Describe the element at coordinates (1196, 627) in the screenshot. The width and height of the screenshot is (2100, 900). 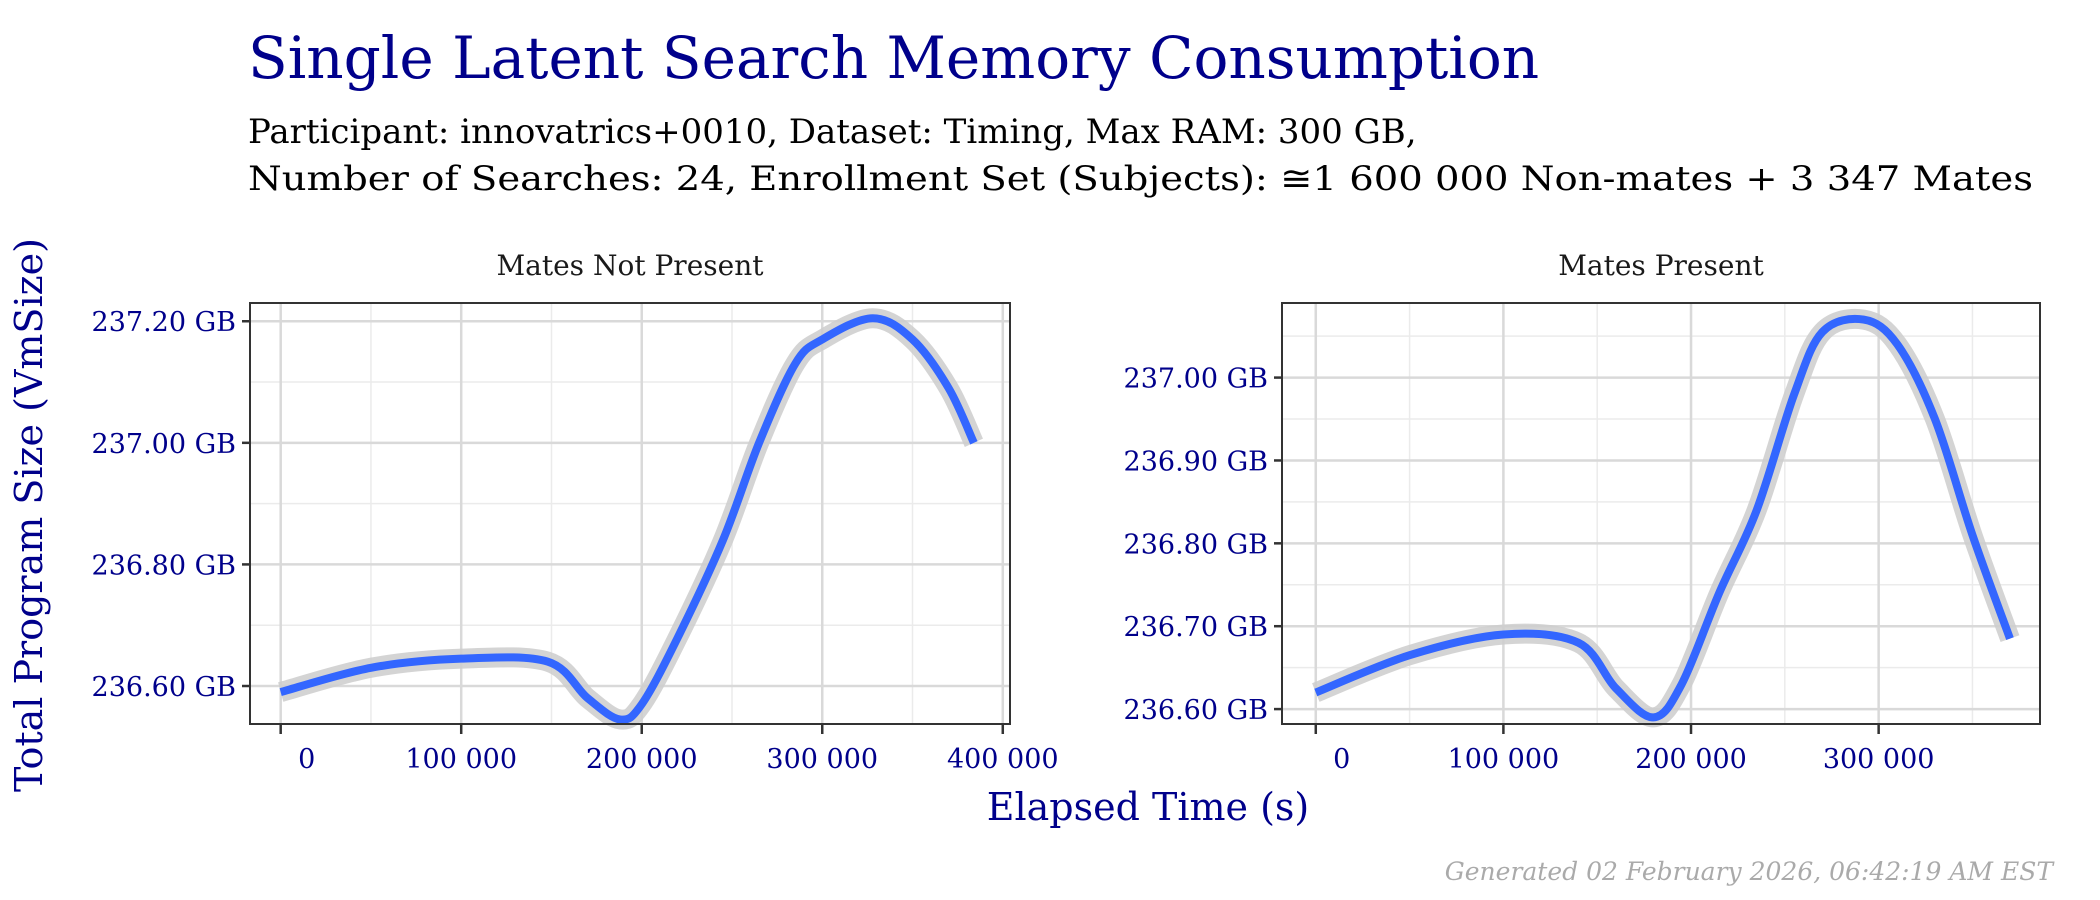
I see `y-tick-label: 236.70 GB` at that location.